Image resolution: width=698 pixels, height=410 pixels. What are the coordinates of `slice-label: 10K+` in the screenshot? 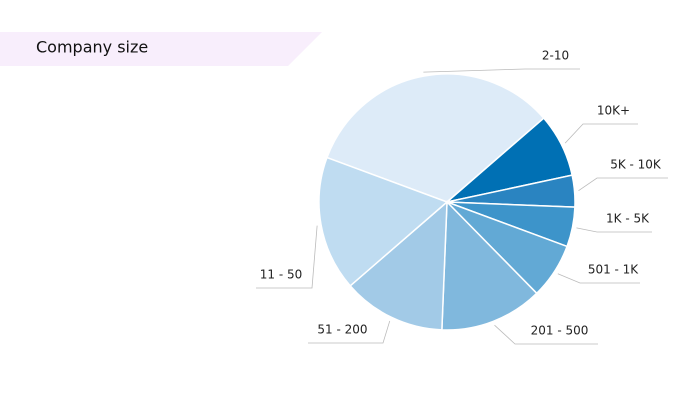 It's located at (613, 111).